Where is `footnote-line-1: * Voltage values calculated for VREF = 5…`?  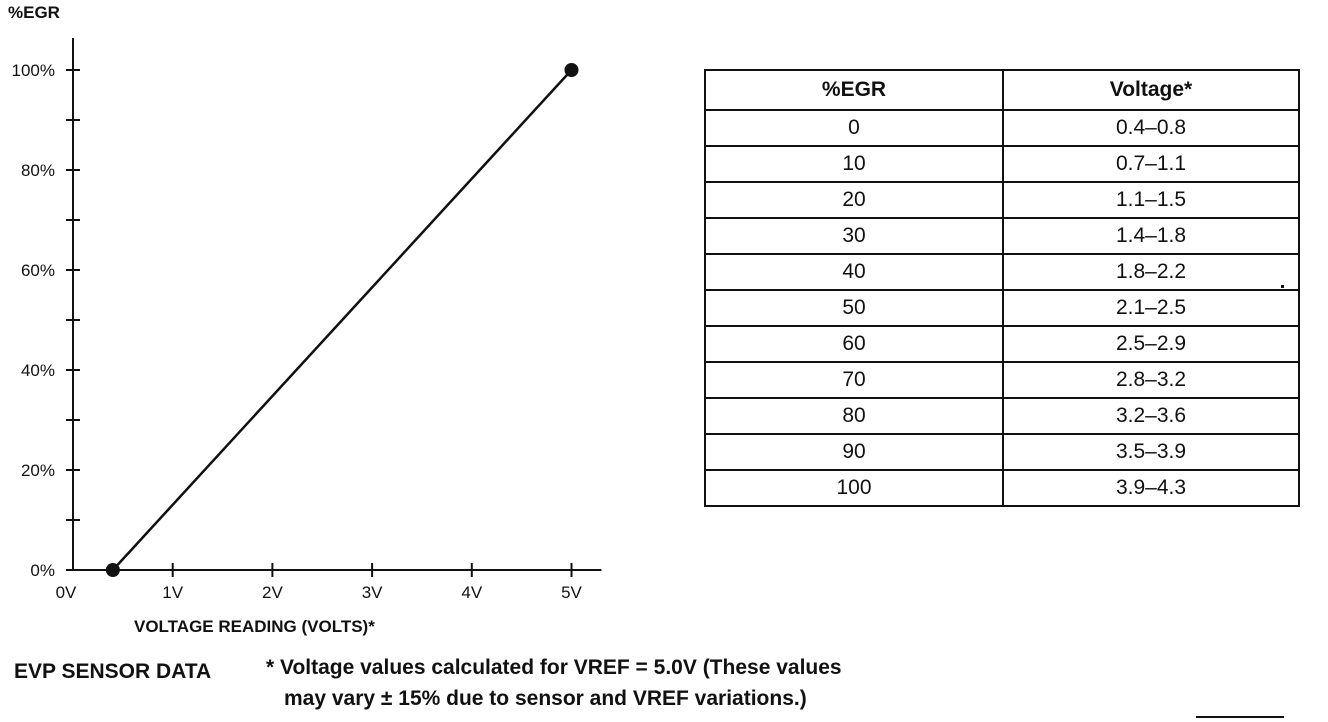 footnote-line-1: * Voltage values calculated for VREF = 5… is located at coordinates (554, 667).